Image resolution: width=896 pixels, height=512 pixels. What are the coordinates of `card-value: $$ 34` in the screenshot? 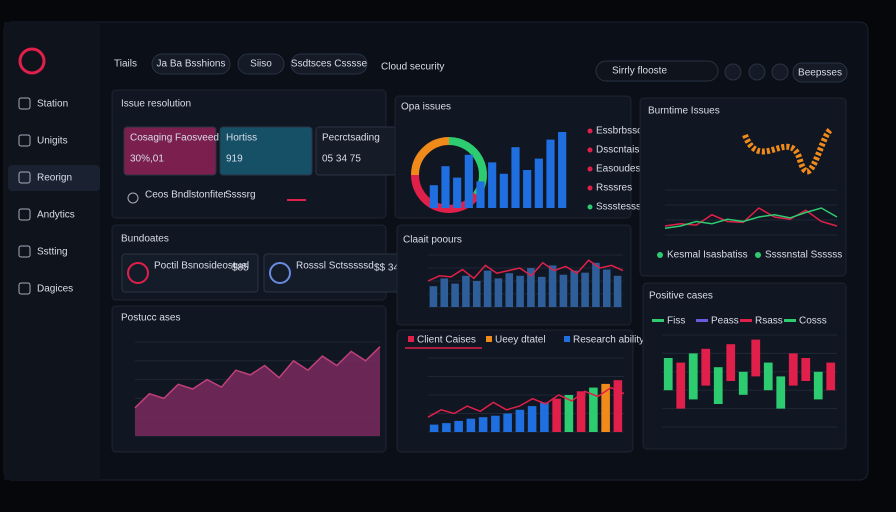 It's located at (386, 268).